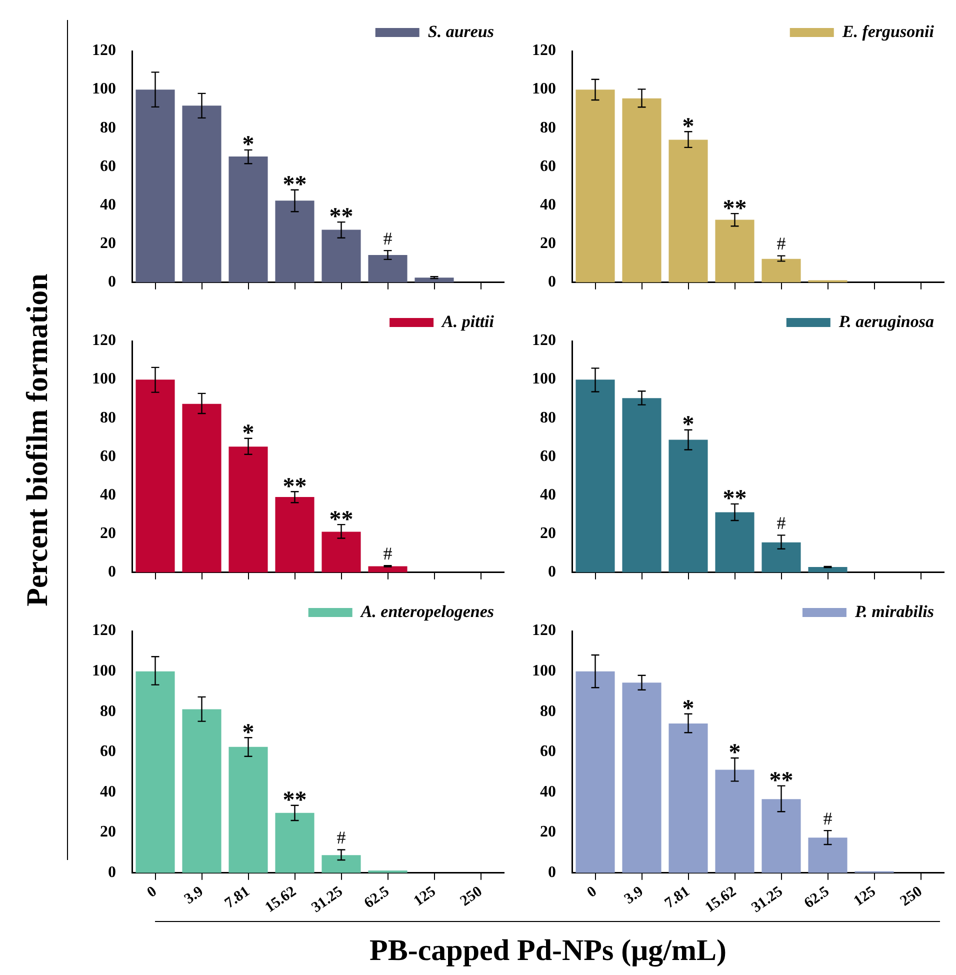 This screenshot has height=975, width=956. Describe the element at coordinates (38, 440) in the screenshot. I see `y-axis-title: Percent biofilm formation` at that location.